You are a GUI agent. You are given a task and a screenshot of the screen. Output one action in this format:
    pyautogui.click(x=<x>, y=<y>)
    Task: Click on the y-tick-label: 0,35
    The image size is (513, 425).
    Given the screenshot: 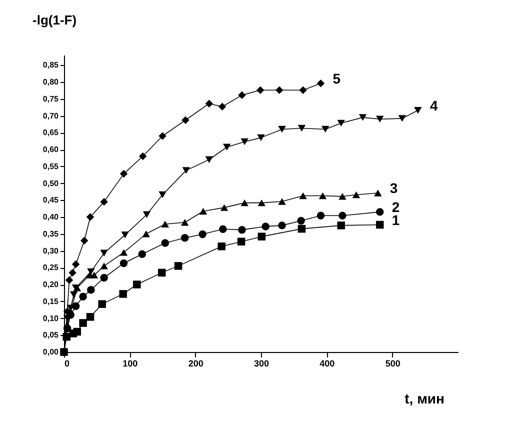 What is the action you would take?
    pyautogui.click(x=51, y=233)
    